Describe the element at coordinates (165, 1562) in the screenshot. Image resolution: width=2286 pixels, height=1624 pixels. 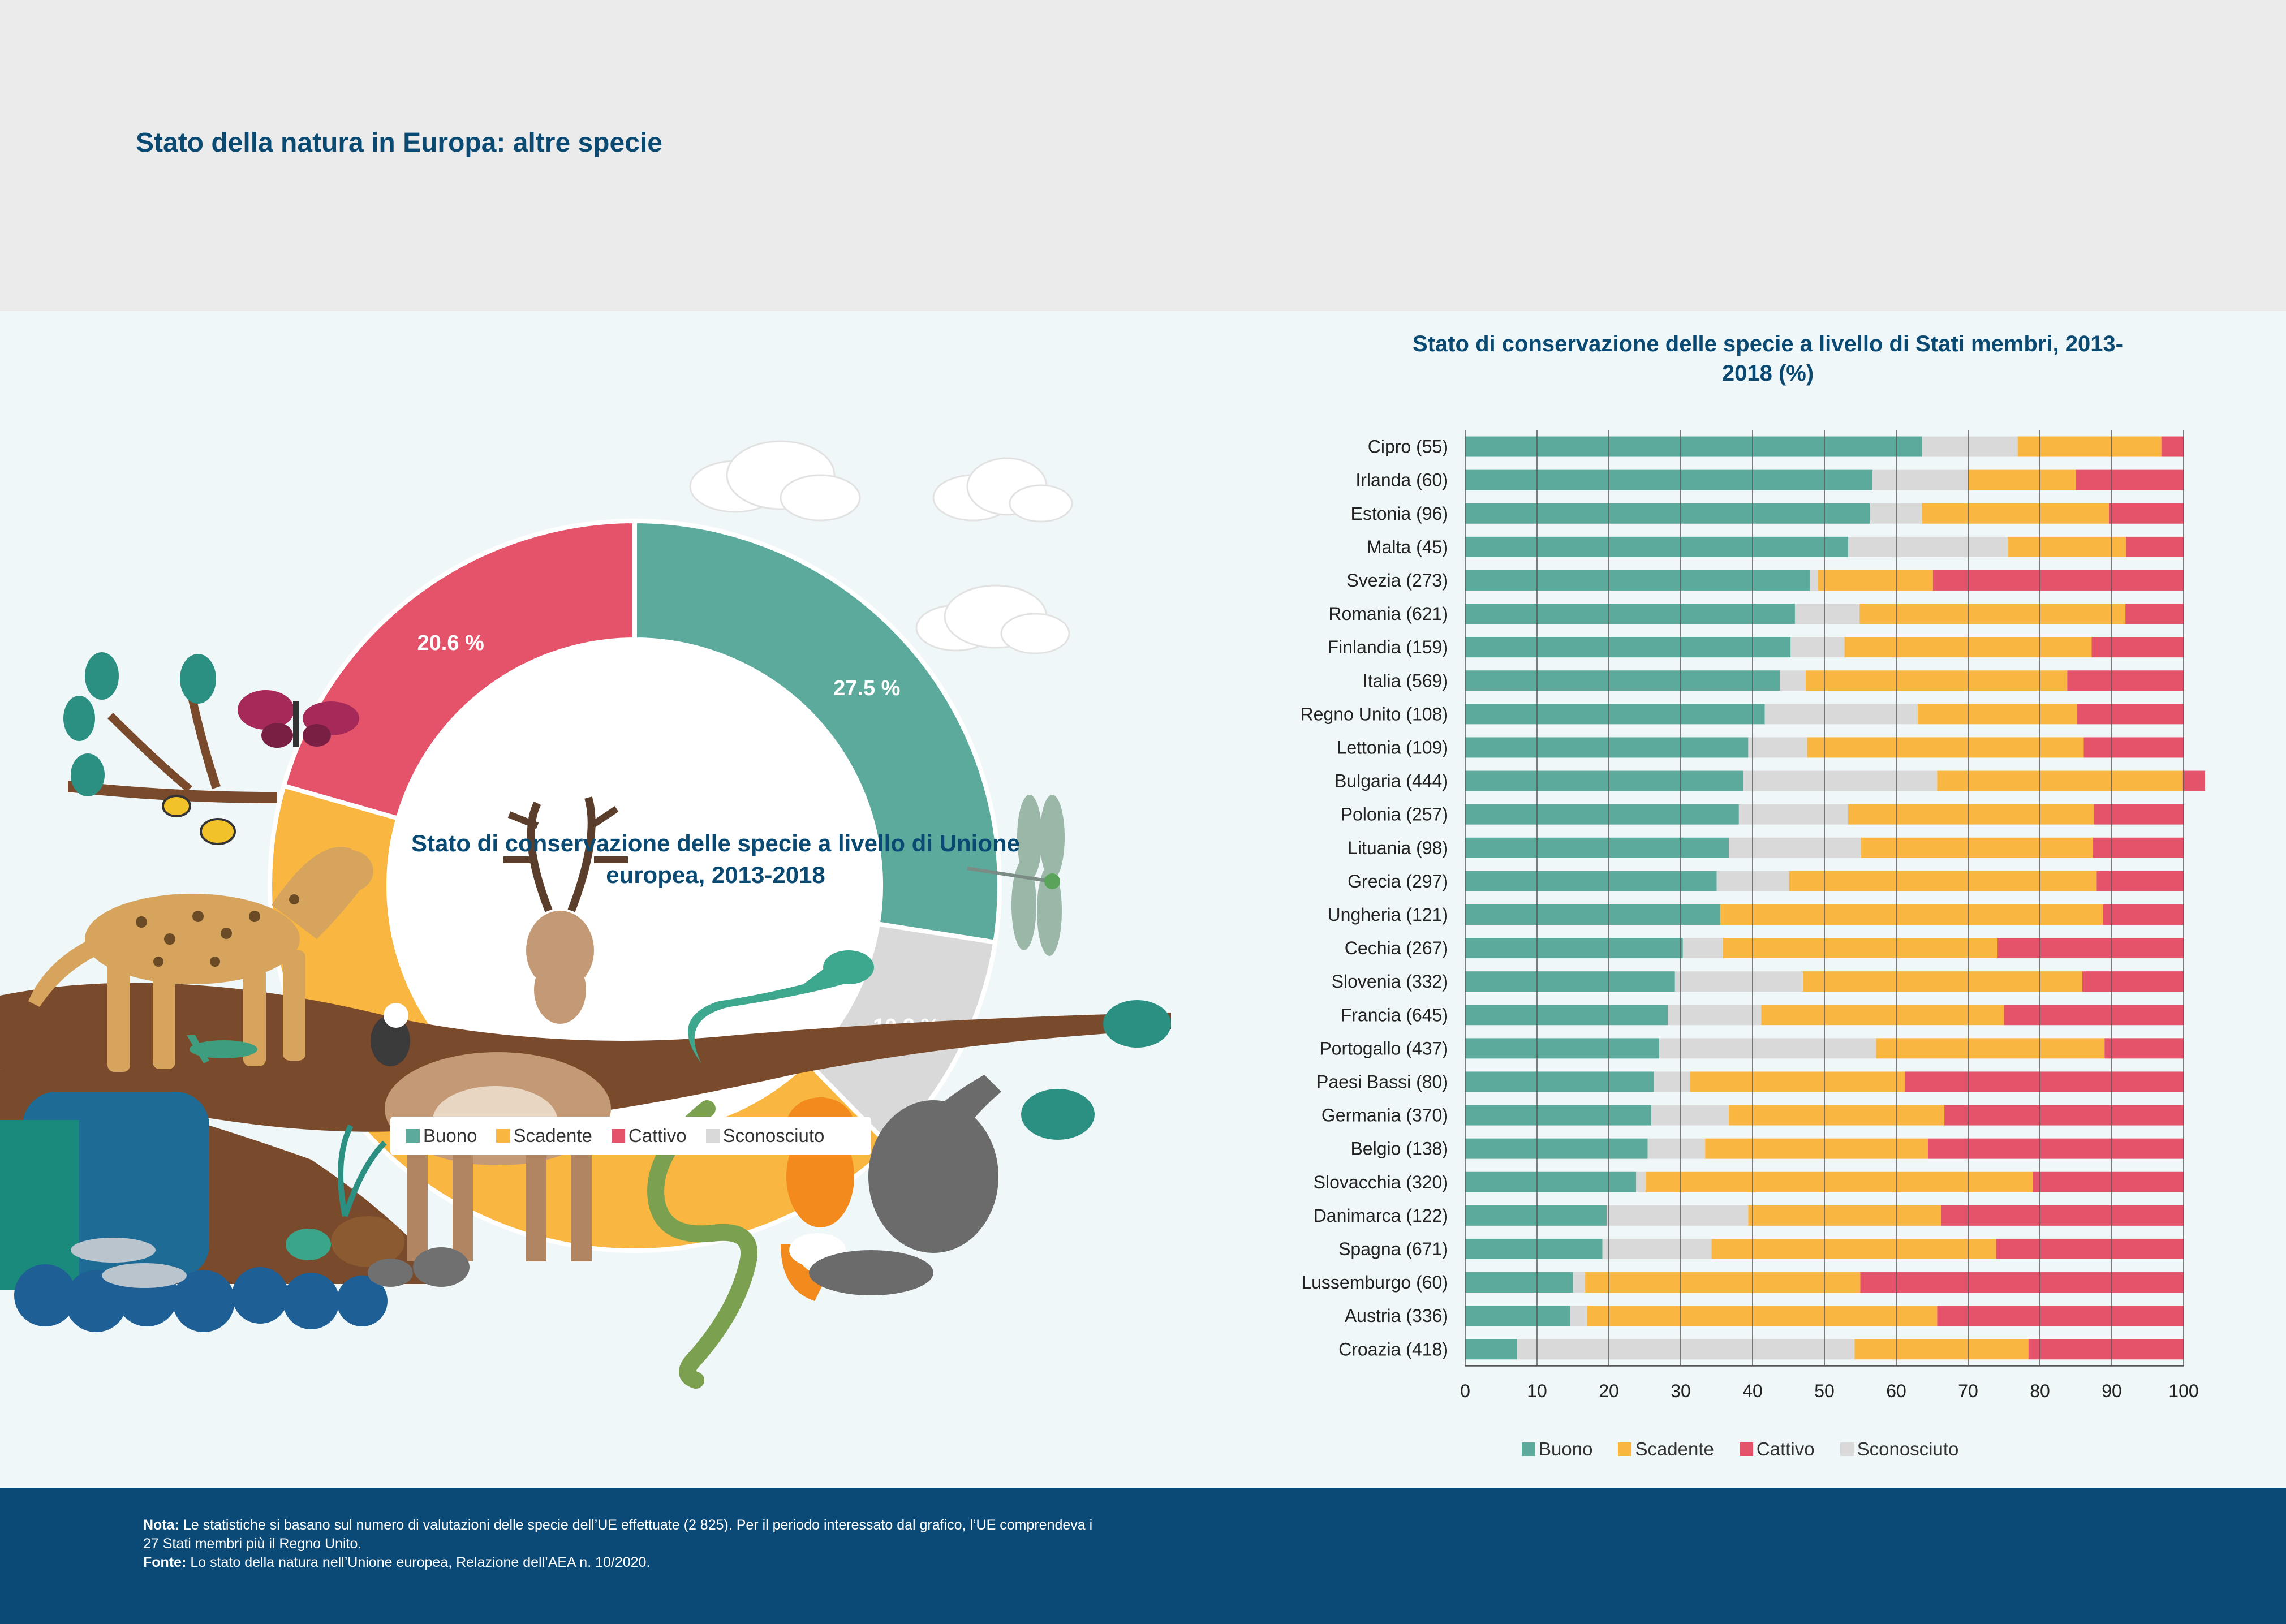
I see `fonte-label: Fonte:` at that location.